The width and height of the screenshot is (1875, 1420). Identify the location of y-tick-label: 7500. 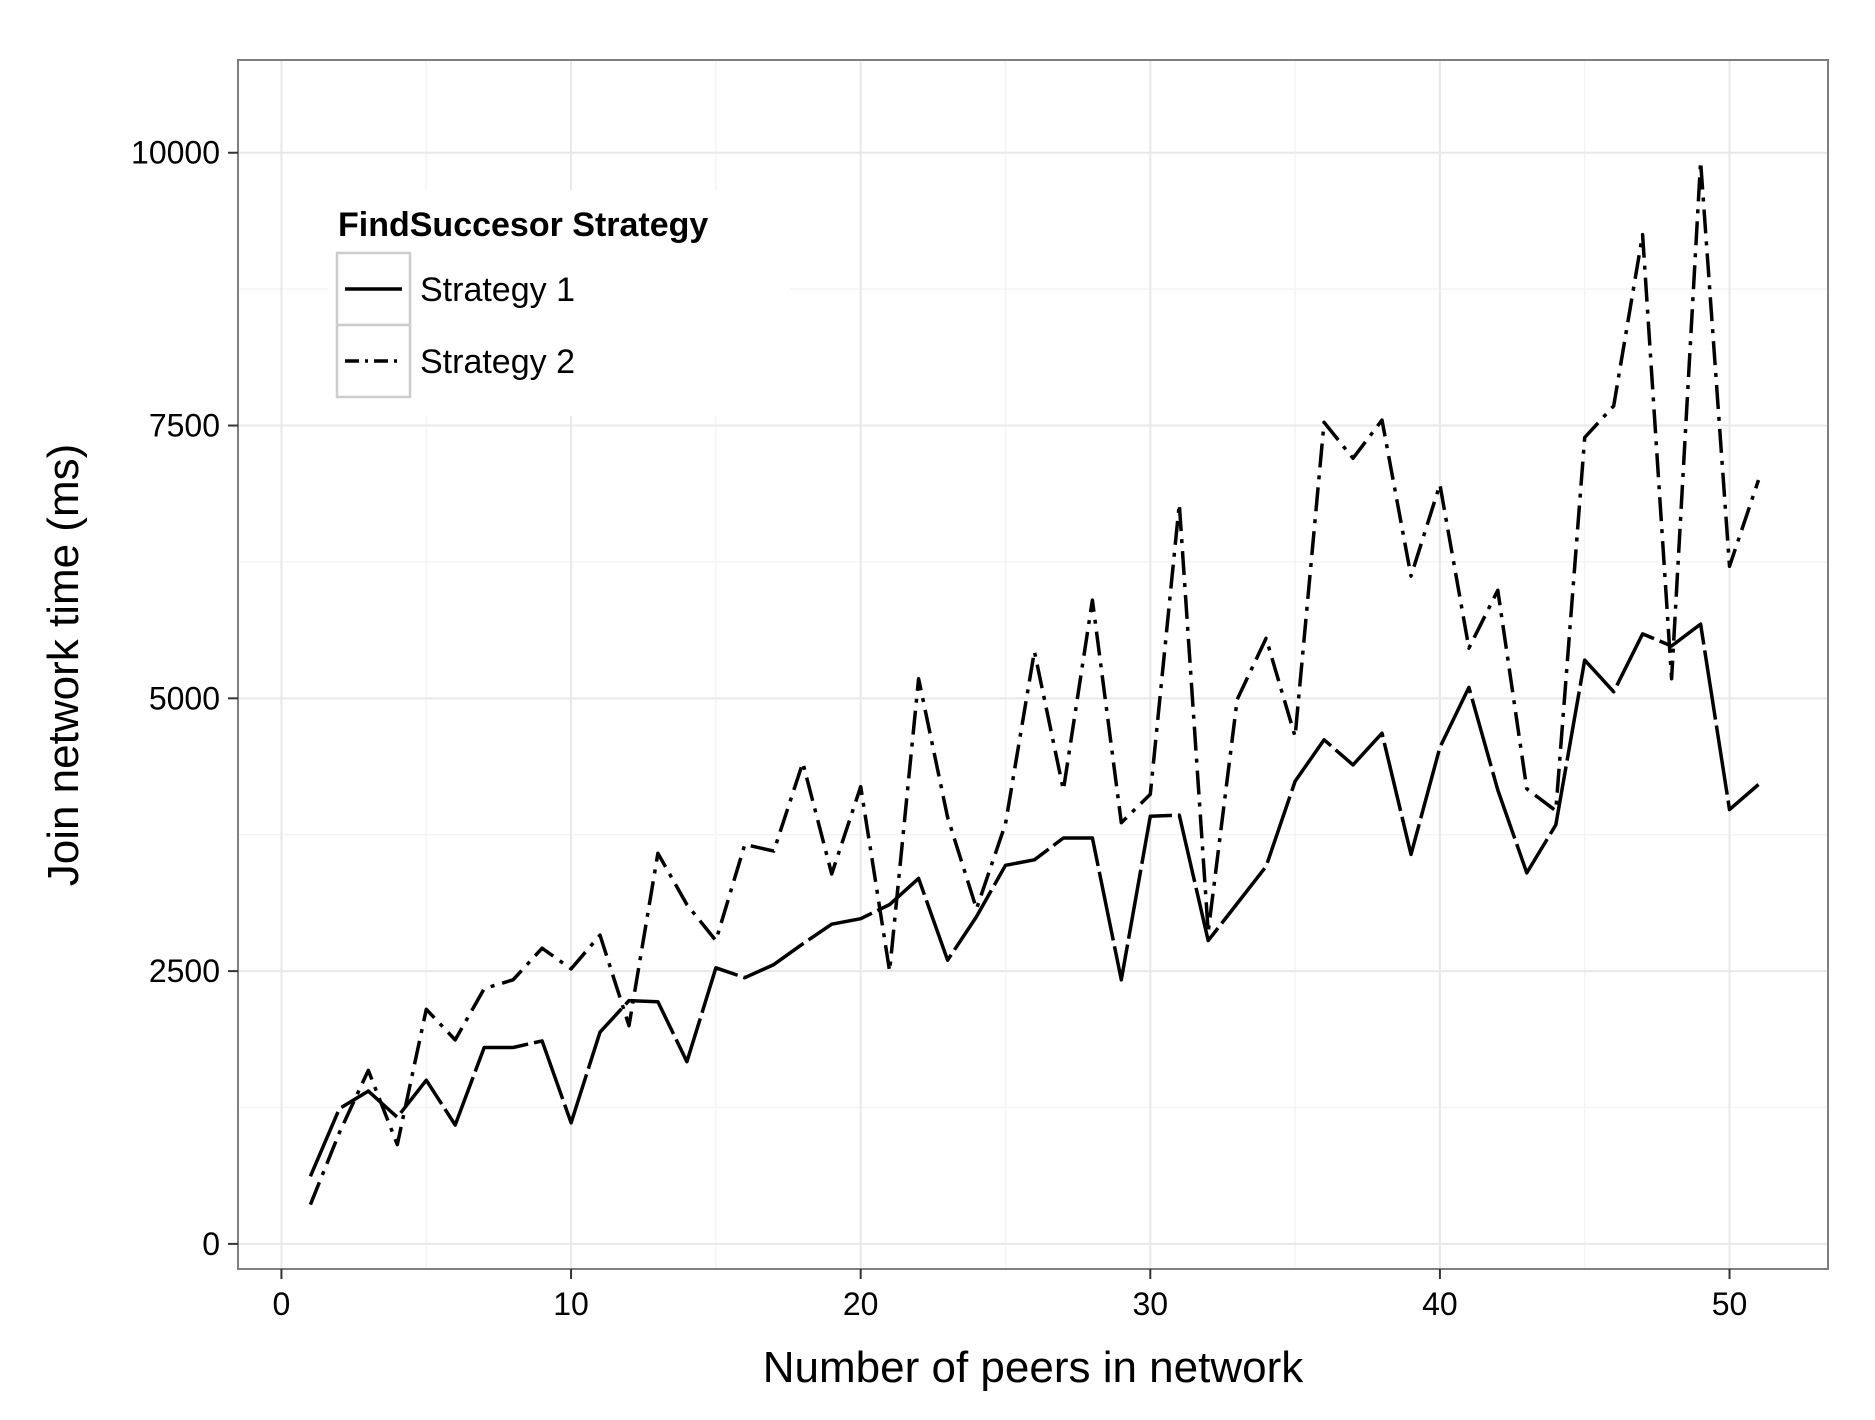
(184, 426).